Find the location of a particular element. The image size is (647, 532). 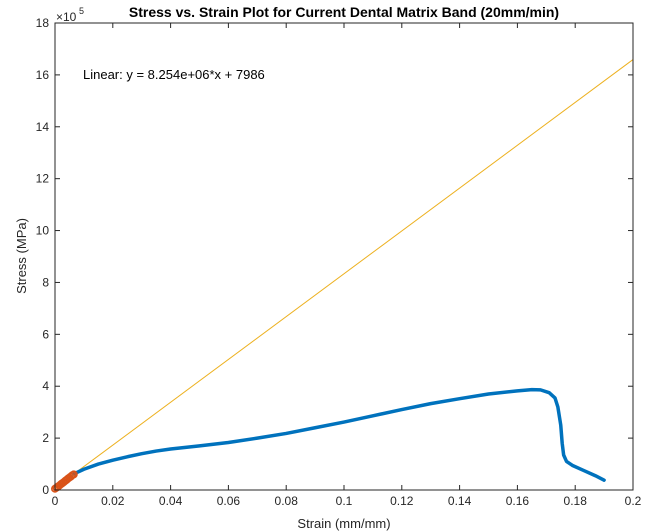

x-tick-label: 0.14 is located at coordinates (460, 501).